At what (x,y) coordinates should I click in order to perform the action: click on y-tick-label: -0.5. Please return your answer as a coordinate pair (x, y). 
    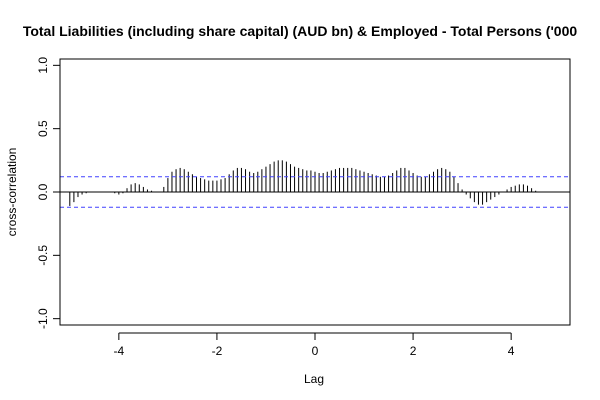
    Looking at the image, I should click on (43, 255).